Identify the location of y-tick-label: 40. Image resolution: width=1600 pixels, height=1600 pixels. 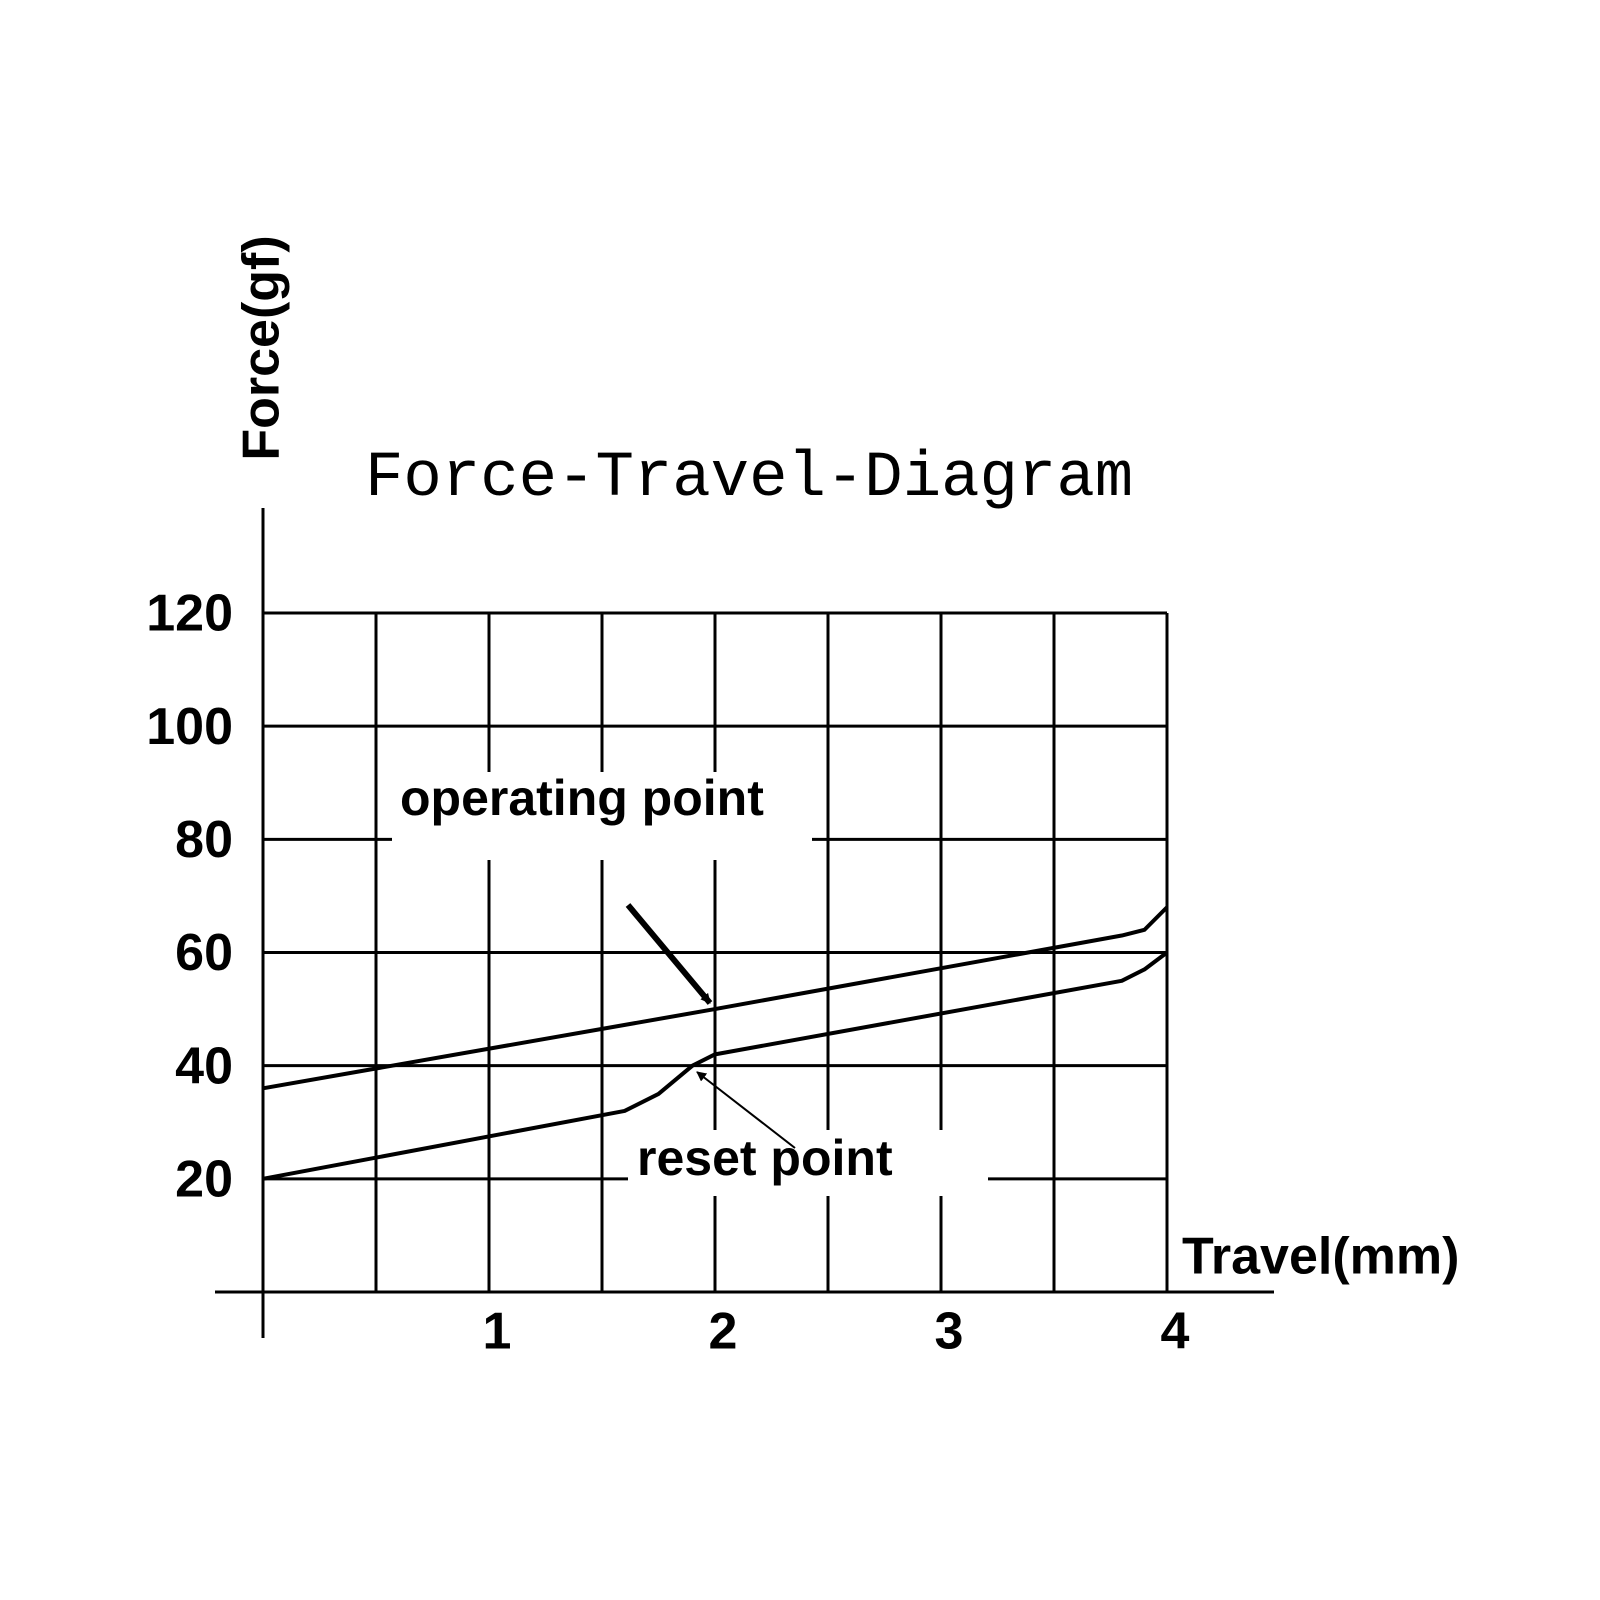
(204, 1066).